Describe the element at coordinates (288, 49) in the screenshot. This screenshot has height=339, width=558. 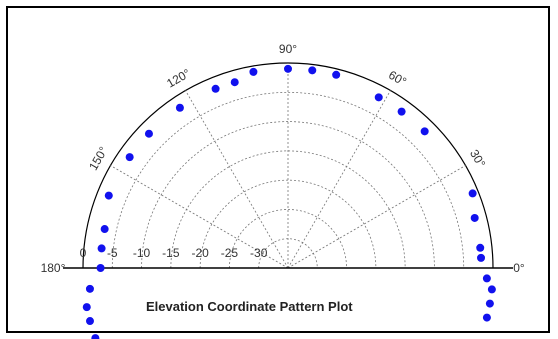
I see `angle-tick-label: 90°` at that location.